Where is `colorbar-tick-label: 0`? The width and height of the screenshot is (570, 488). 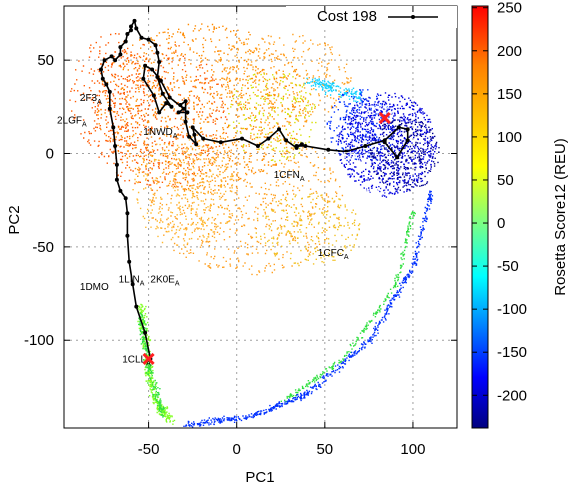 colorbar-tick-label: 0 is located at coordinates (501, 223).